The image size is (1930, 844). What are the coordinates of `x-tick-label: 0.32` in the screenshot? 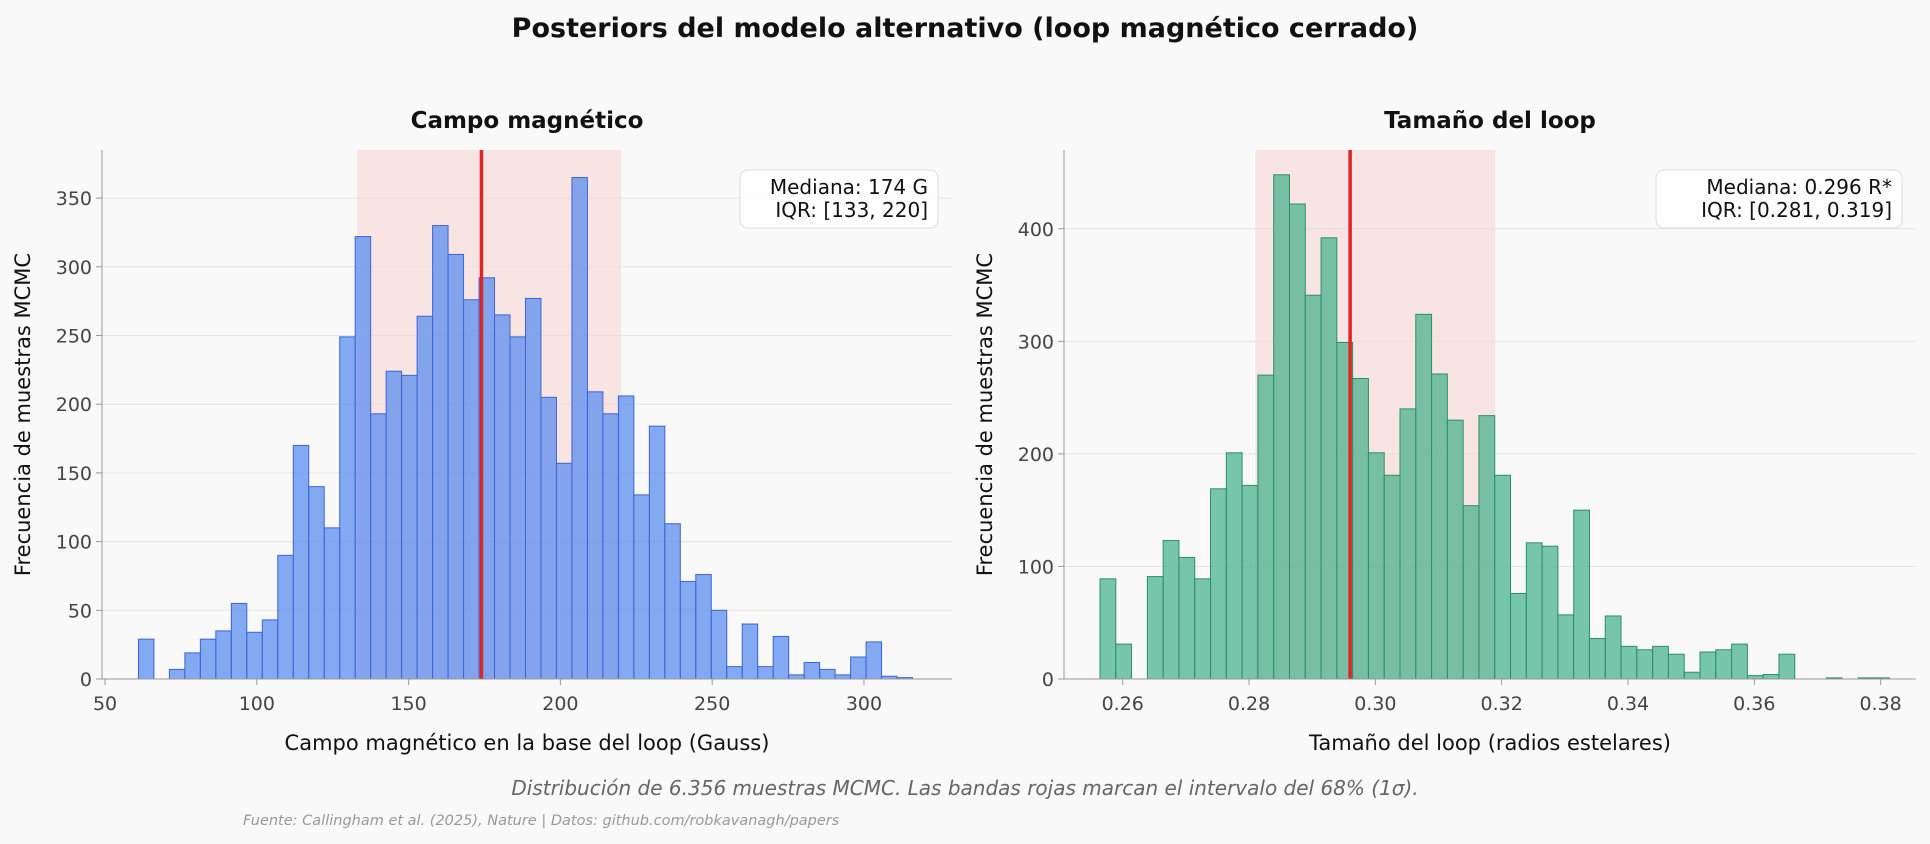 It's located at (1502, 704).